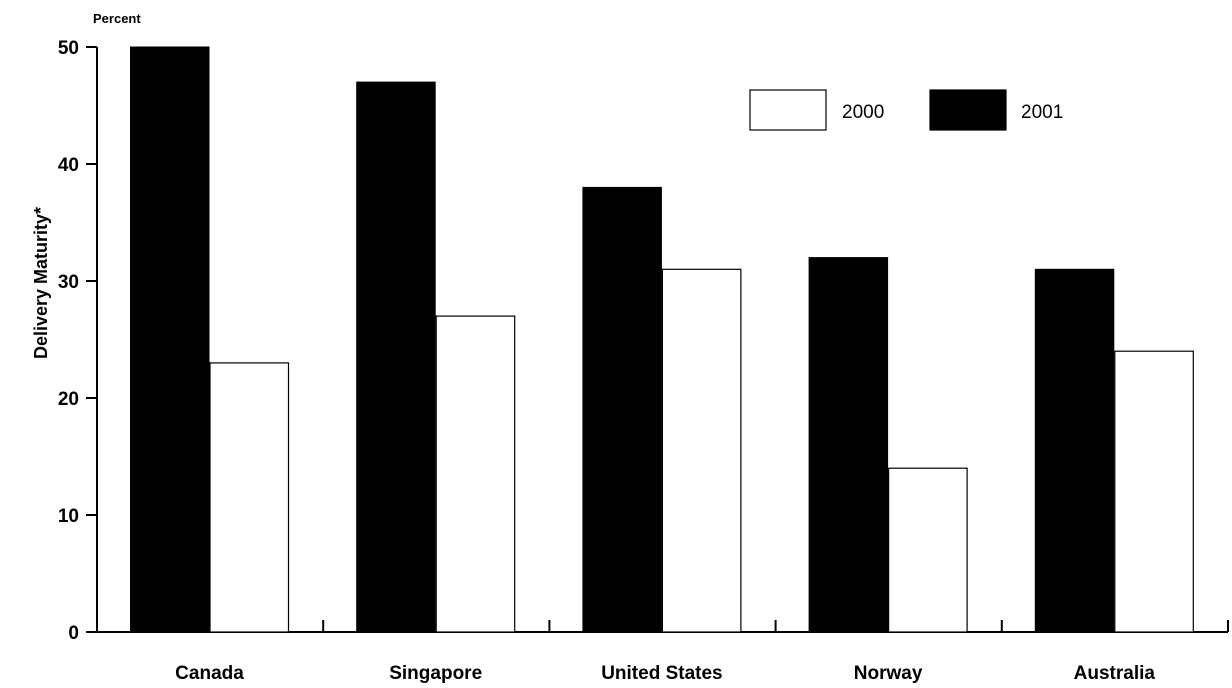 This screenshot has width=1232, height=688. I want to click on y-tick-labels: 0 10 20 30 40 50, so click(68, 341).